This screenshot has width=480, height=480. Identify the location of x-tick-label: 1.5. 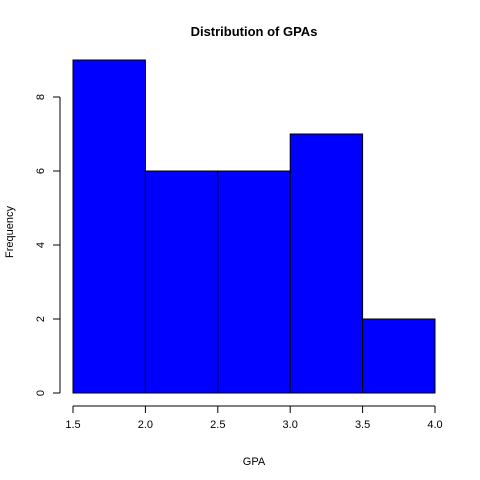
(72, 425).